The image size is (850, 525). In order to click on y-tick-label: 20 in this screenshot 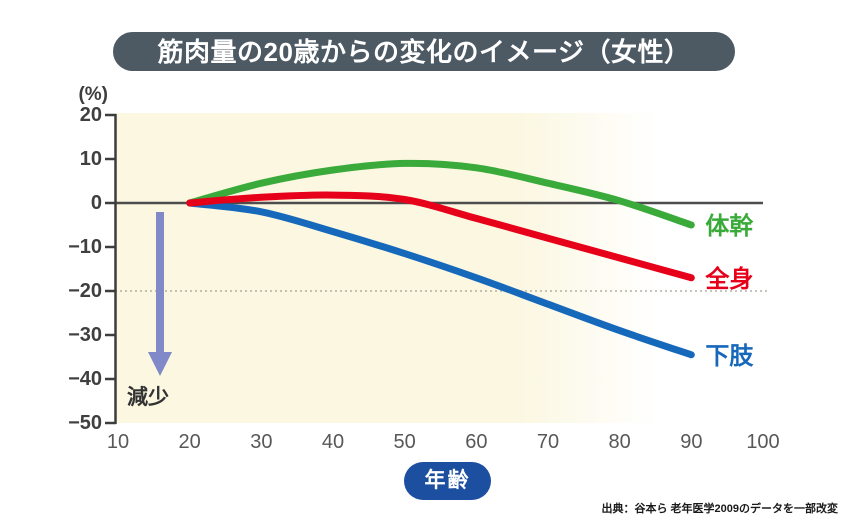, I will do `click(90, 115)`.